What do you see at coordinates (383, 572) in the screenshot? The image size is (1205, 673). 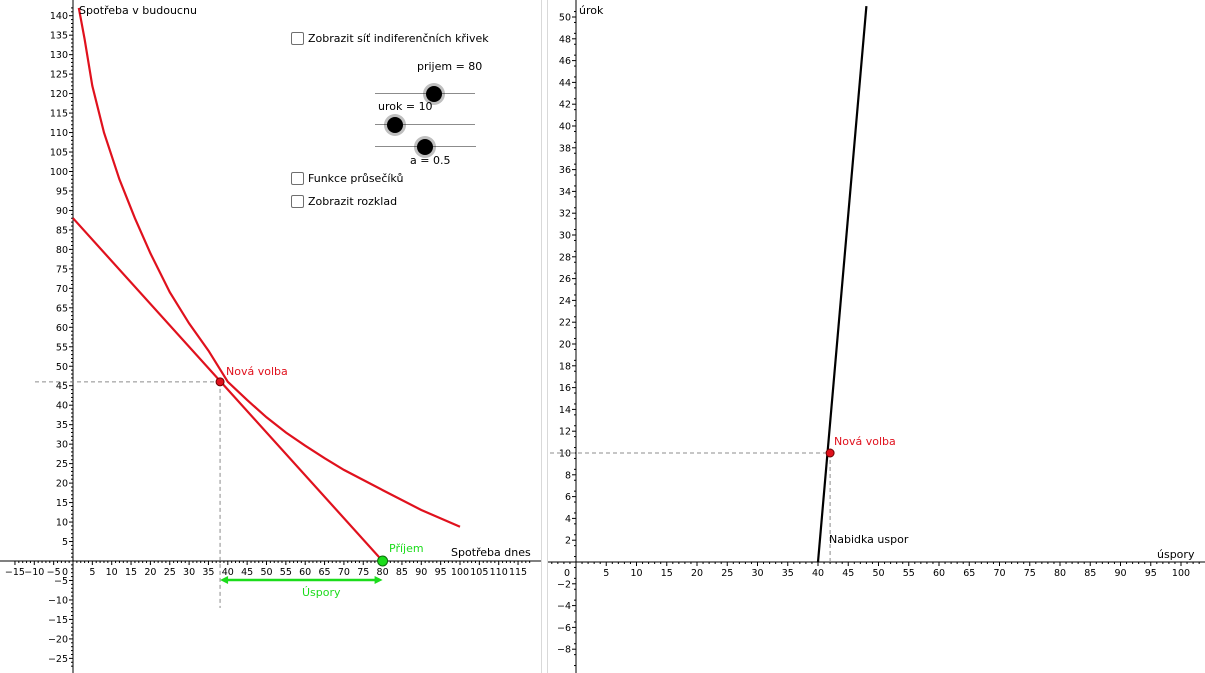 I see `x-tick-label: 80` at bounding box center [383, 572].